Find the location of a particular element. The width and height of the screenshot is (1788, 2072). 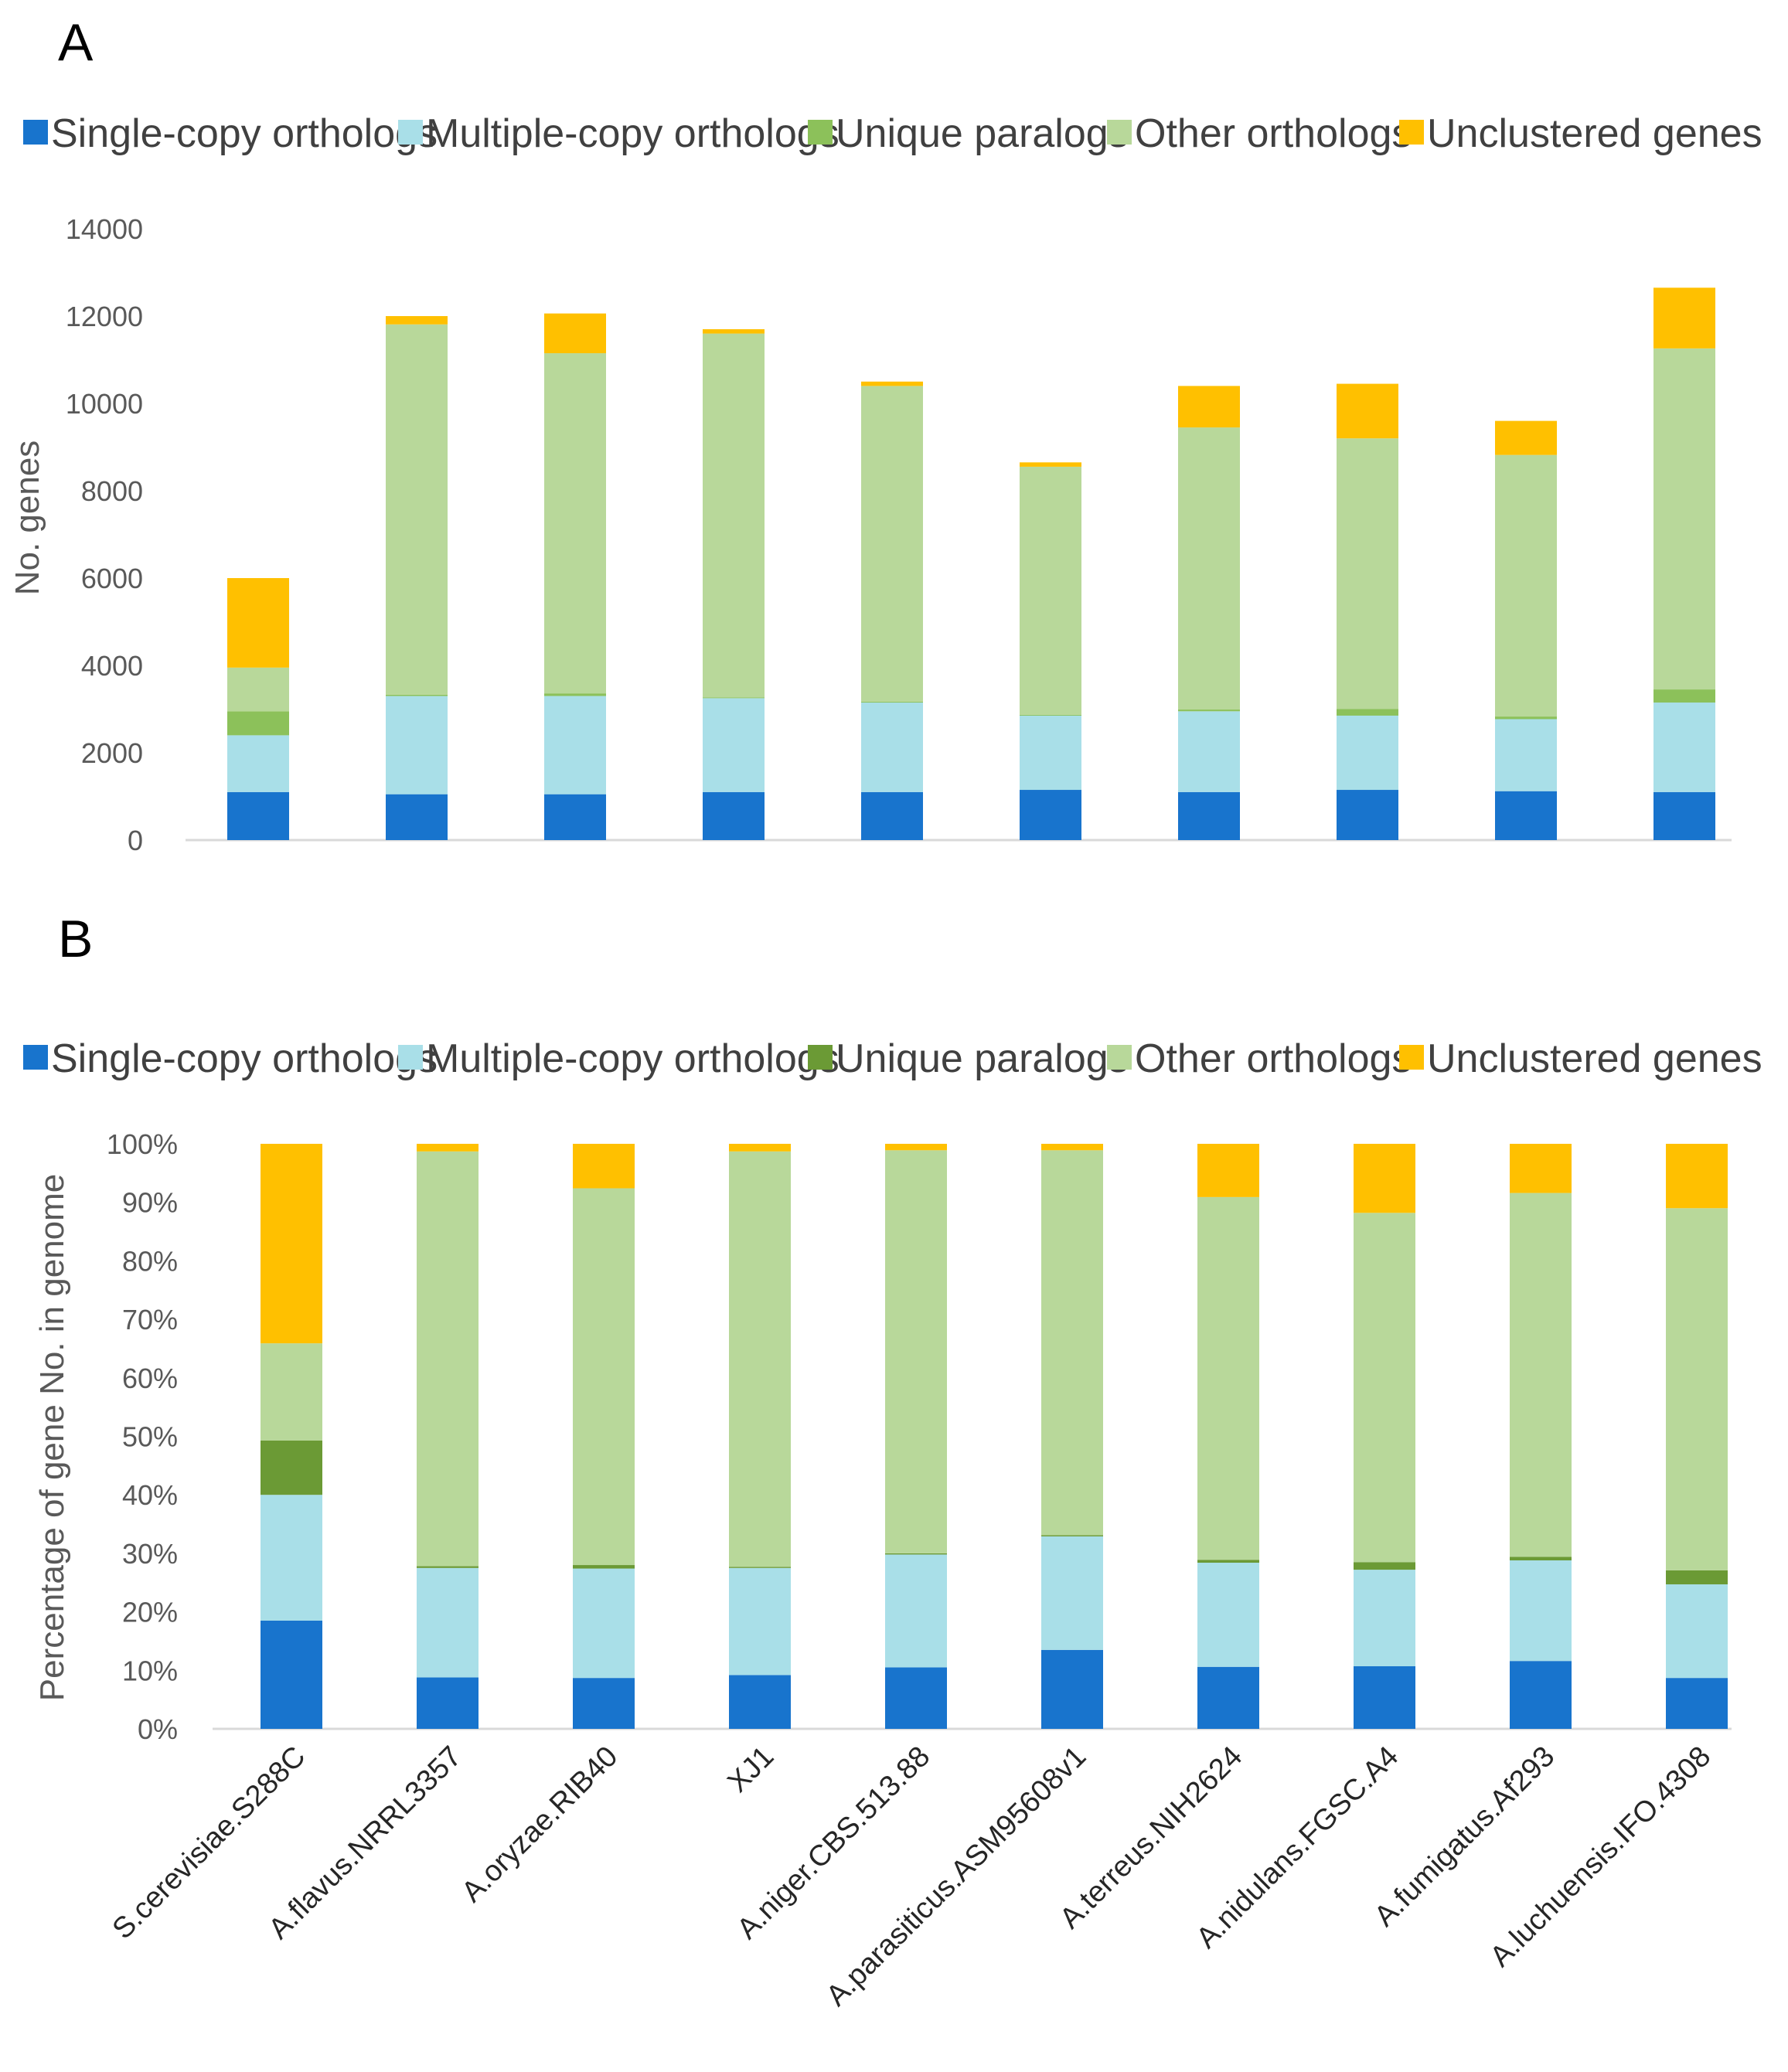

legend-item-other-orthologs: Other orthologs is located at coordinates (1259, 1058).